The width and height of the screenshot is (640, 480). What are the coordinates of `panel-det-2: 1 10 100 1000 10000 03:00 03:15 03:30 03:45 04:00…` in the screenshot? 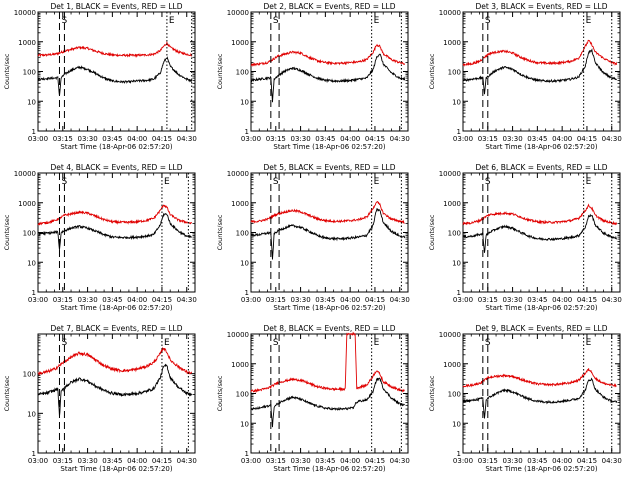 It's located at (313, 76).